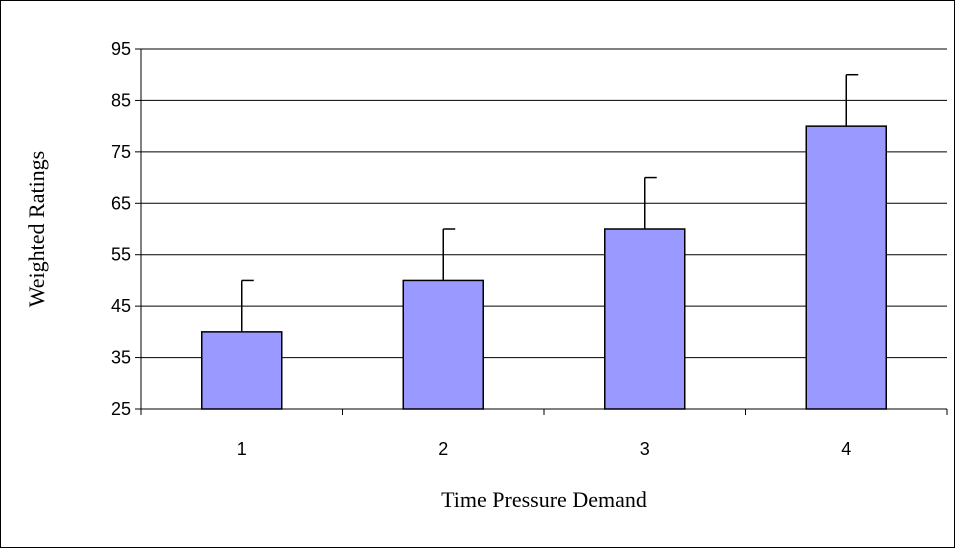 This screenshot has height=549, width=955. What do you see at coordinates (544, 499) in the screenshot?
I see `x-axis-title: Time Pressure Demand` at bounding box center [544, 499].